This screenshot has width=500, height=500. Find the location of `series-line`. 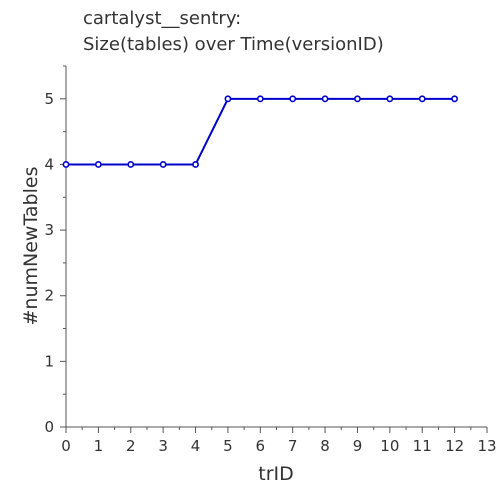

series-line is located at coordinates (260, 131).